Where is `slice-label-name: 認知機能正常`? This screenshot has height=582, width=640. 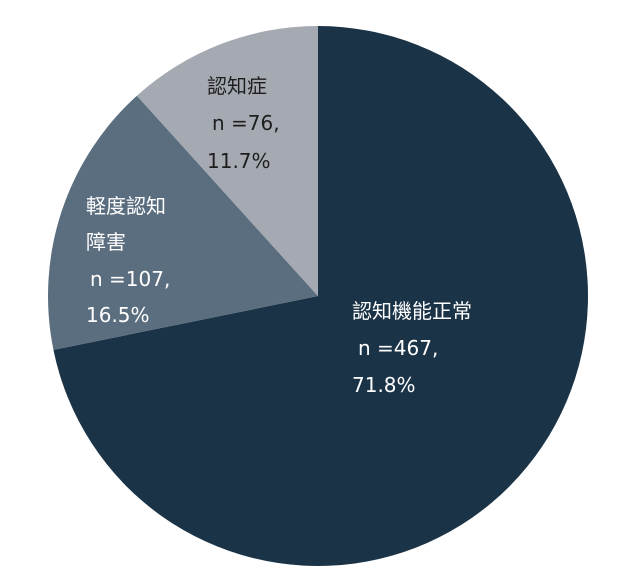 slice-label-name: 認知機能正常 is located at coordinates (412, 311).